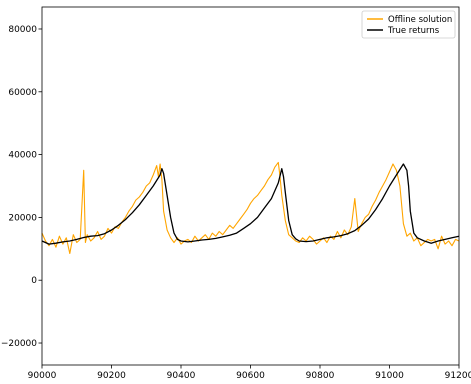 This screenshot has height=384, width=471. I want to click on y-axis: −20000 0 20000 40000 60000 80000, so click(21, 187).